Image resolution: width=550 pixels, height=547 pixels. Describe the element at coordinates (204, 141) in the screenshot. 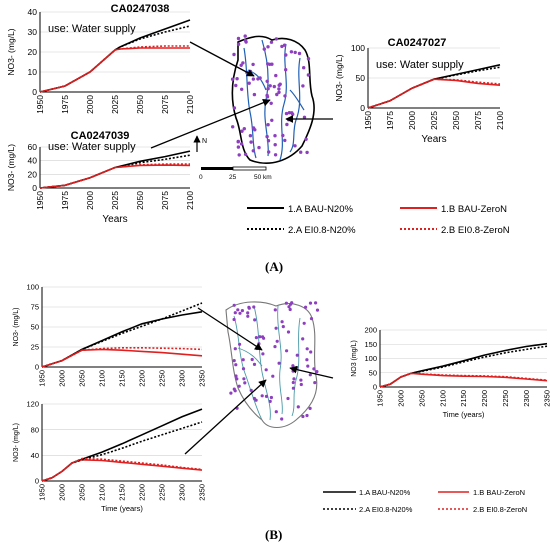

I see `north-label: N` at that location.